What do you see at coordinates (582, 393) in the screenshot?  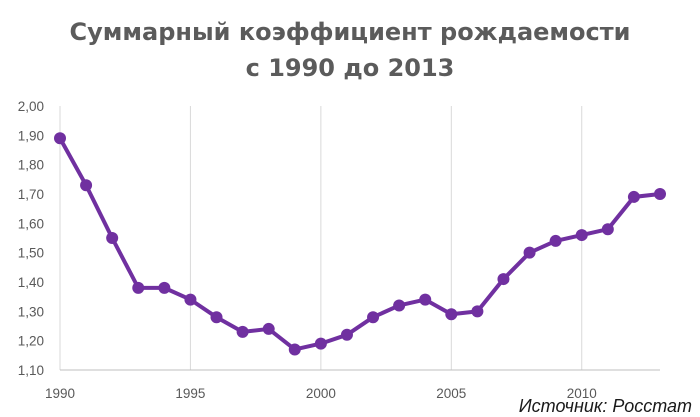 I see `x-tick-label: 2010` at bounding box center [582, 393].